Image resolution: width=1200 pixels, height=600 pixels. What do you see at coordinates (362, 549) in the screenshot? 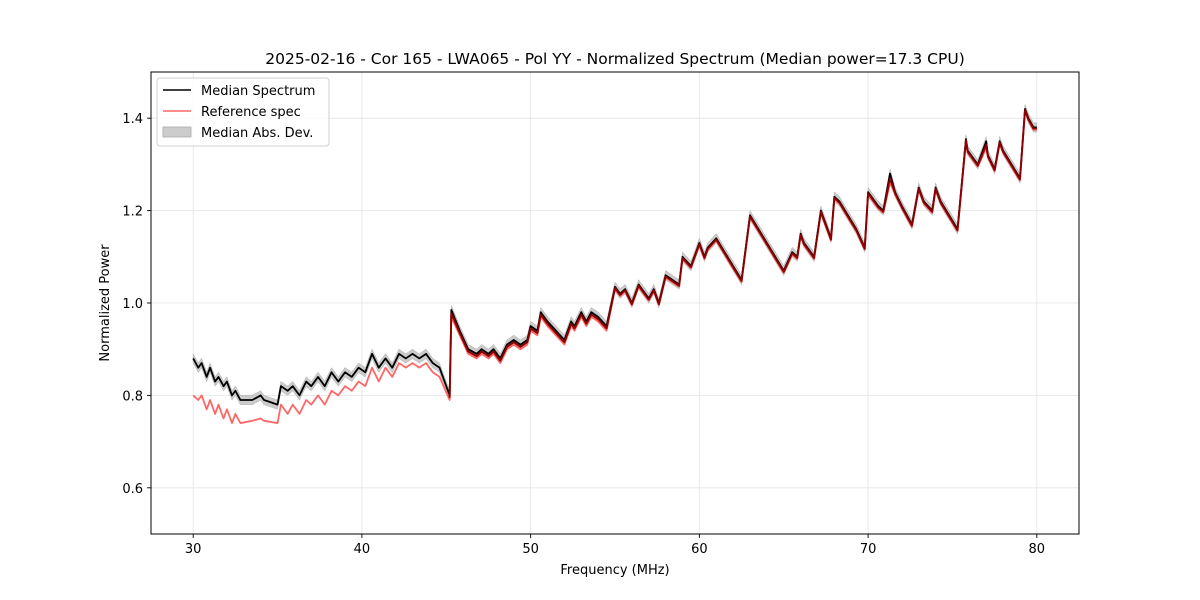
I see `x-tick-label: 40` at bounding box center [362, 549].